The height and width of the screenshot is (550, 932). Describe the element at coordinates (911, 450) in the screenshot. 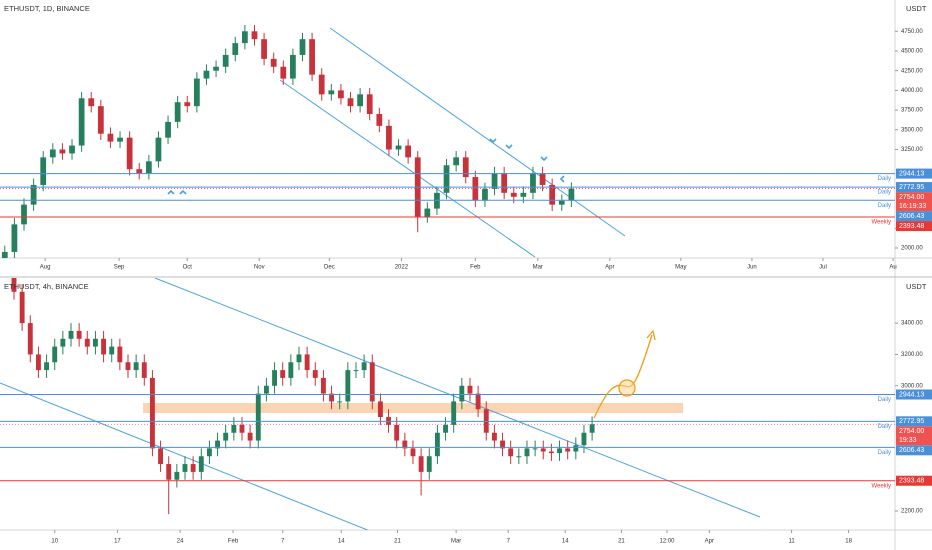

I see `price-tag-label: 2606.43` at that location.